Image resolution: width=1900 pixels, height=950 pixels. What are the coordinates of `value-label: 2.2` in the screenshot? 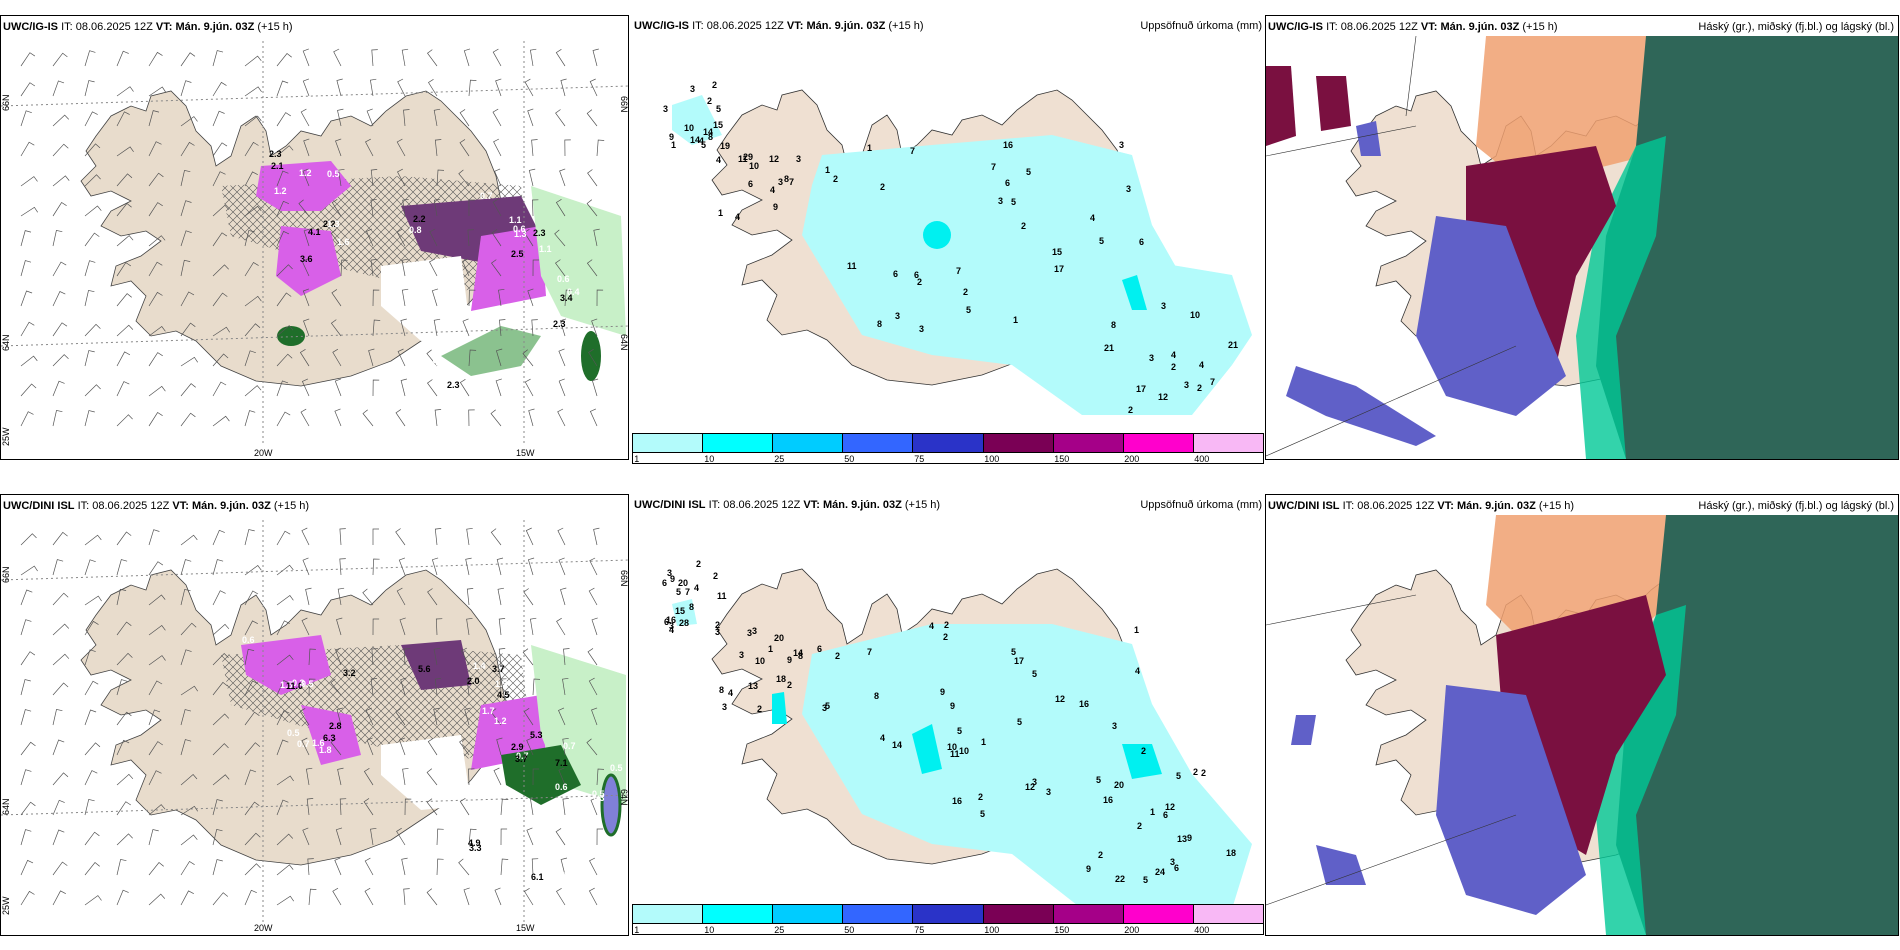 It's located at (419, 219).